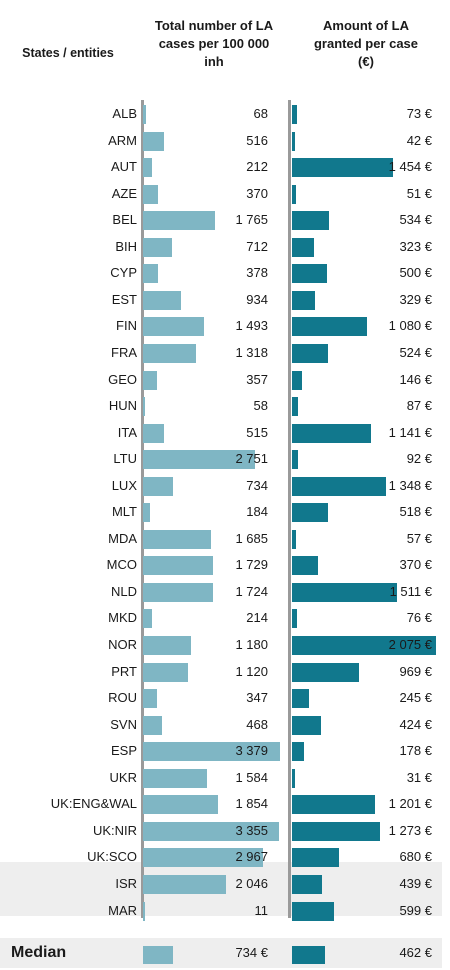  What do you see at coordinates (419, 113) in the screenshot?
I see `value-la-amount-alb: 73 €` at bounding box center [419, 113].